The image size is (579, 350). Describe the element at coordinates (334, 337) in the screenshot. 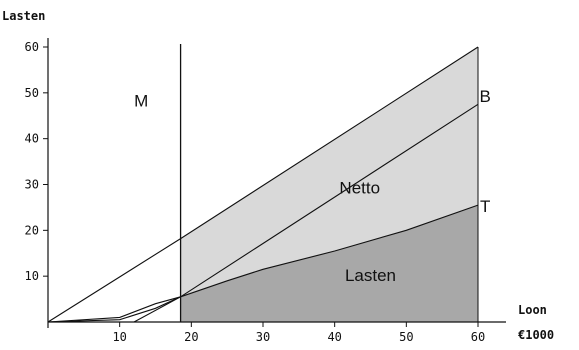

I see `x-tick-label: 40` at that location.